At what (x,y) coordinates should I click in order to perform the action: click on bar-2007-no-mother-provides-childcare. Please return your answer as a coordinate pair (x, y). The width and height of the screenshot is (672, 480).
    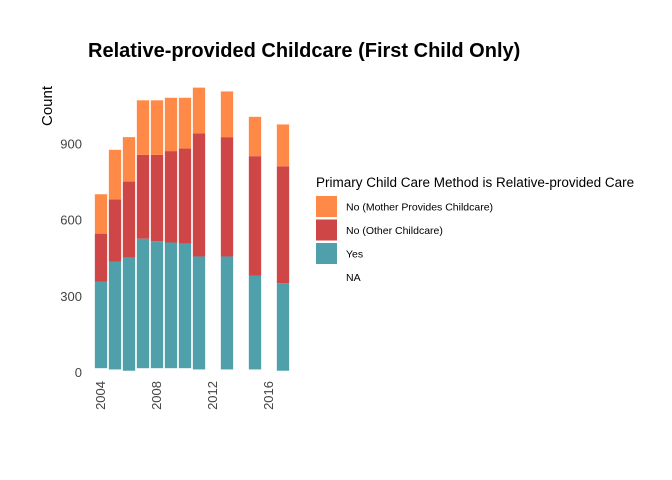
    Looking at the image, I should click on (143, 127).